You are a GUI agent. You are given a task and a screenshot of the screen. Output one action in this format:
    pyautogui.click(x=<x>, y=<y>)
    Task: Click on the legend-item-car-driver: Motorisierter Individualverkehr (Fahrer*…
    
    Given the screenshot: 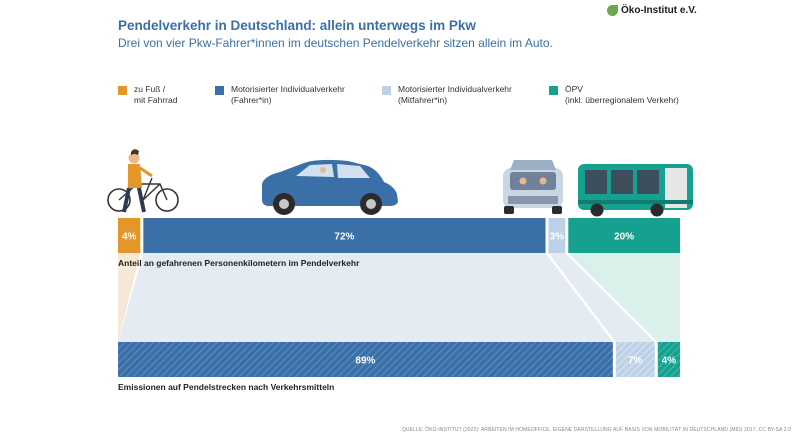 What is the action you would take?
    pyautogui.click(x=280, y=95)
    